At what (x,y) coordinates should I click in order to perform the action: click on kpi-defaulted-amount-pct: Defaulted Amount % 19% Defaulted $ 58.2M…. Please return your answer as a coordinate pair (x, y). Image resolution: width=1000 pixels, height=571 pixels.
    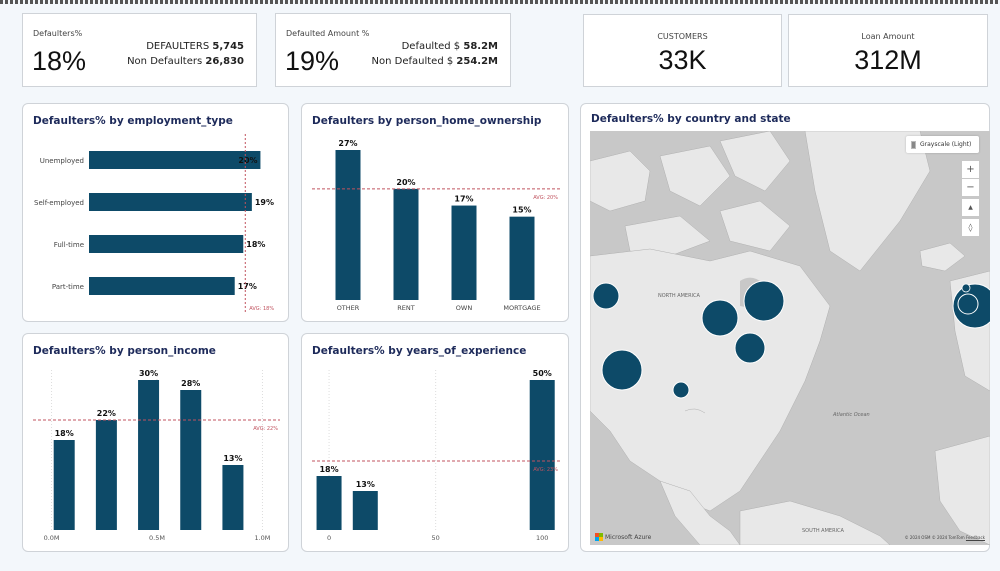
    Looking at the image, I should click on (393, 50).